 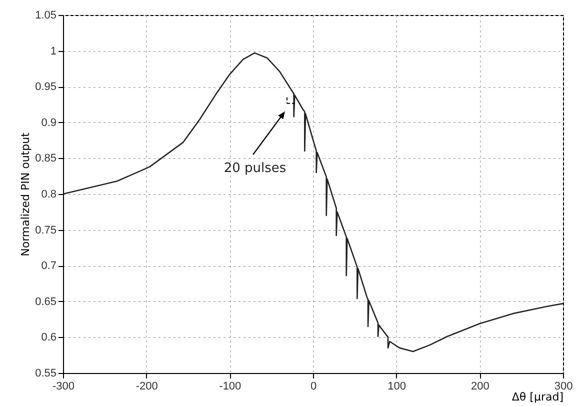 I want to click on y-tick-label: 0.75, so click(x=45, y=230).